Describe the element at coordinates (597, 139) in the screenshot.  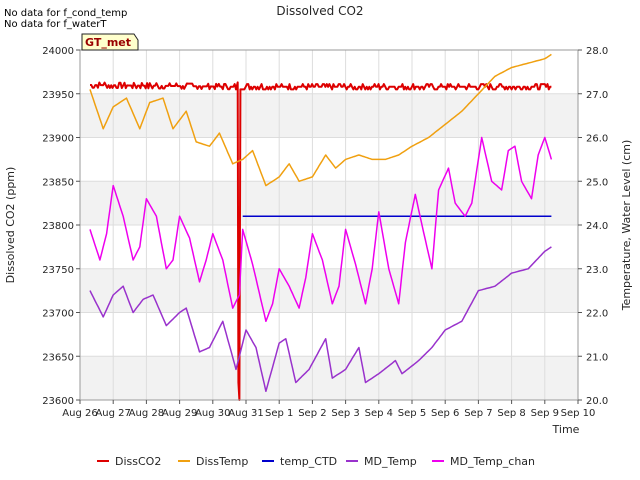
I see `right-tick-label: 26.0` at that location.